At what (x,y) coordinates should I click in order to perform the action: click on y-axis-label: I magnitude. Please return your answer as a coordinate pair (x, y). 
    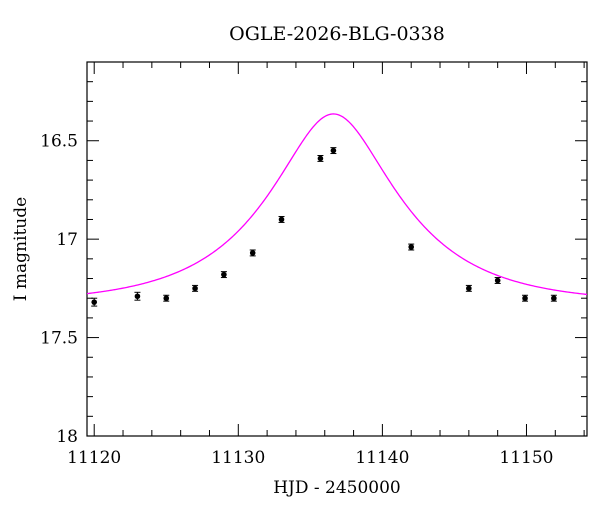
    Looking at the image, I should click on (21, 249).